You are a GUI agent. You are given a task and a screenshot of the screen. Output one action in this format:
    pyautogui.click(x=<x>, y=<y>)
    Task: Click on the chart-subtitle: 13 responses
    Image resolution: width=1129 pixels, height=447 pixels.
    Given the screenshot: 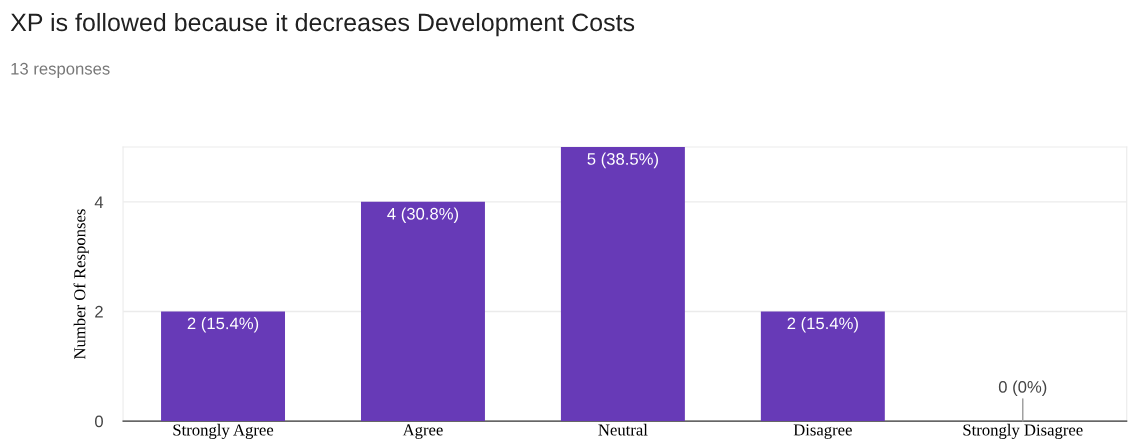 What is the action you would take?
    pyautogui.click(x=60, y=70)
    